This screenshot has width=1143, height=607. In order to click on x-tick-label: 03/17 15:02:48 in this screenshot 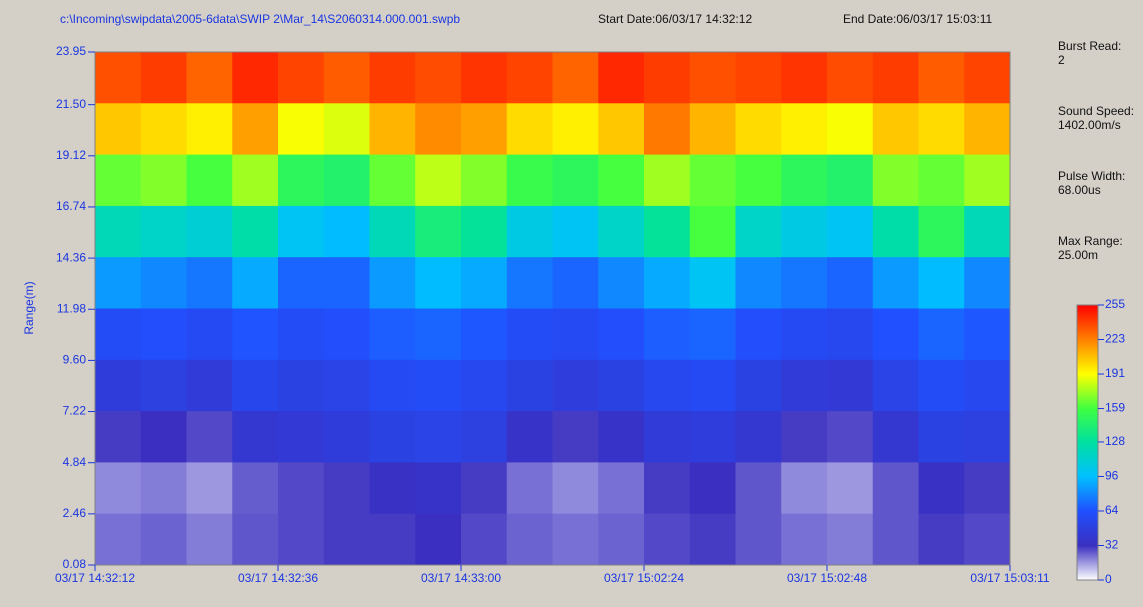, I will do `click(827, 578)`.